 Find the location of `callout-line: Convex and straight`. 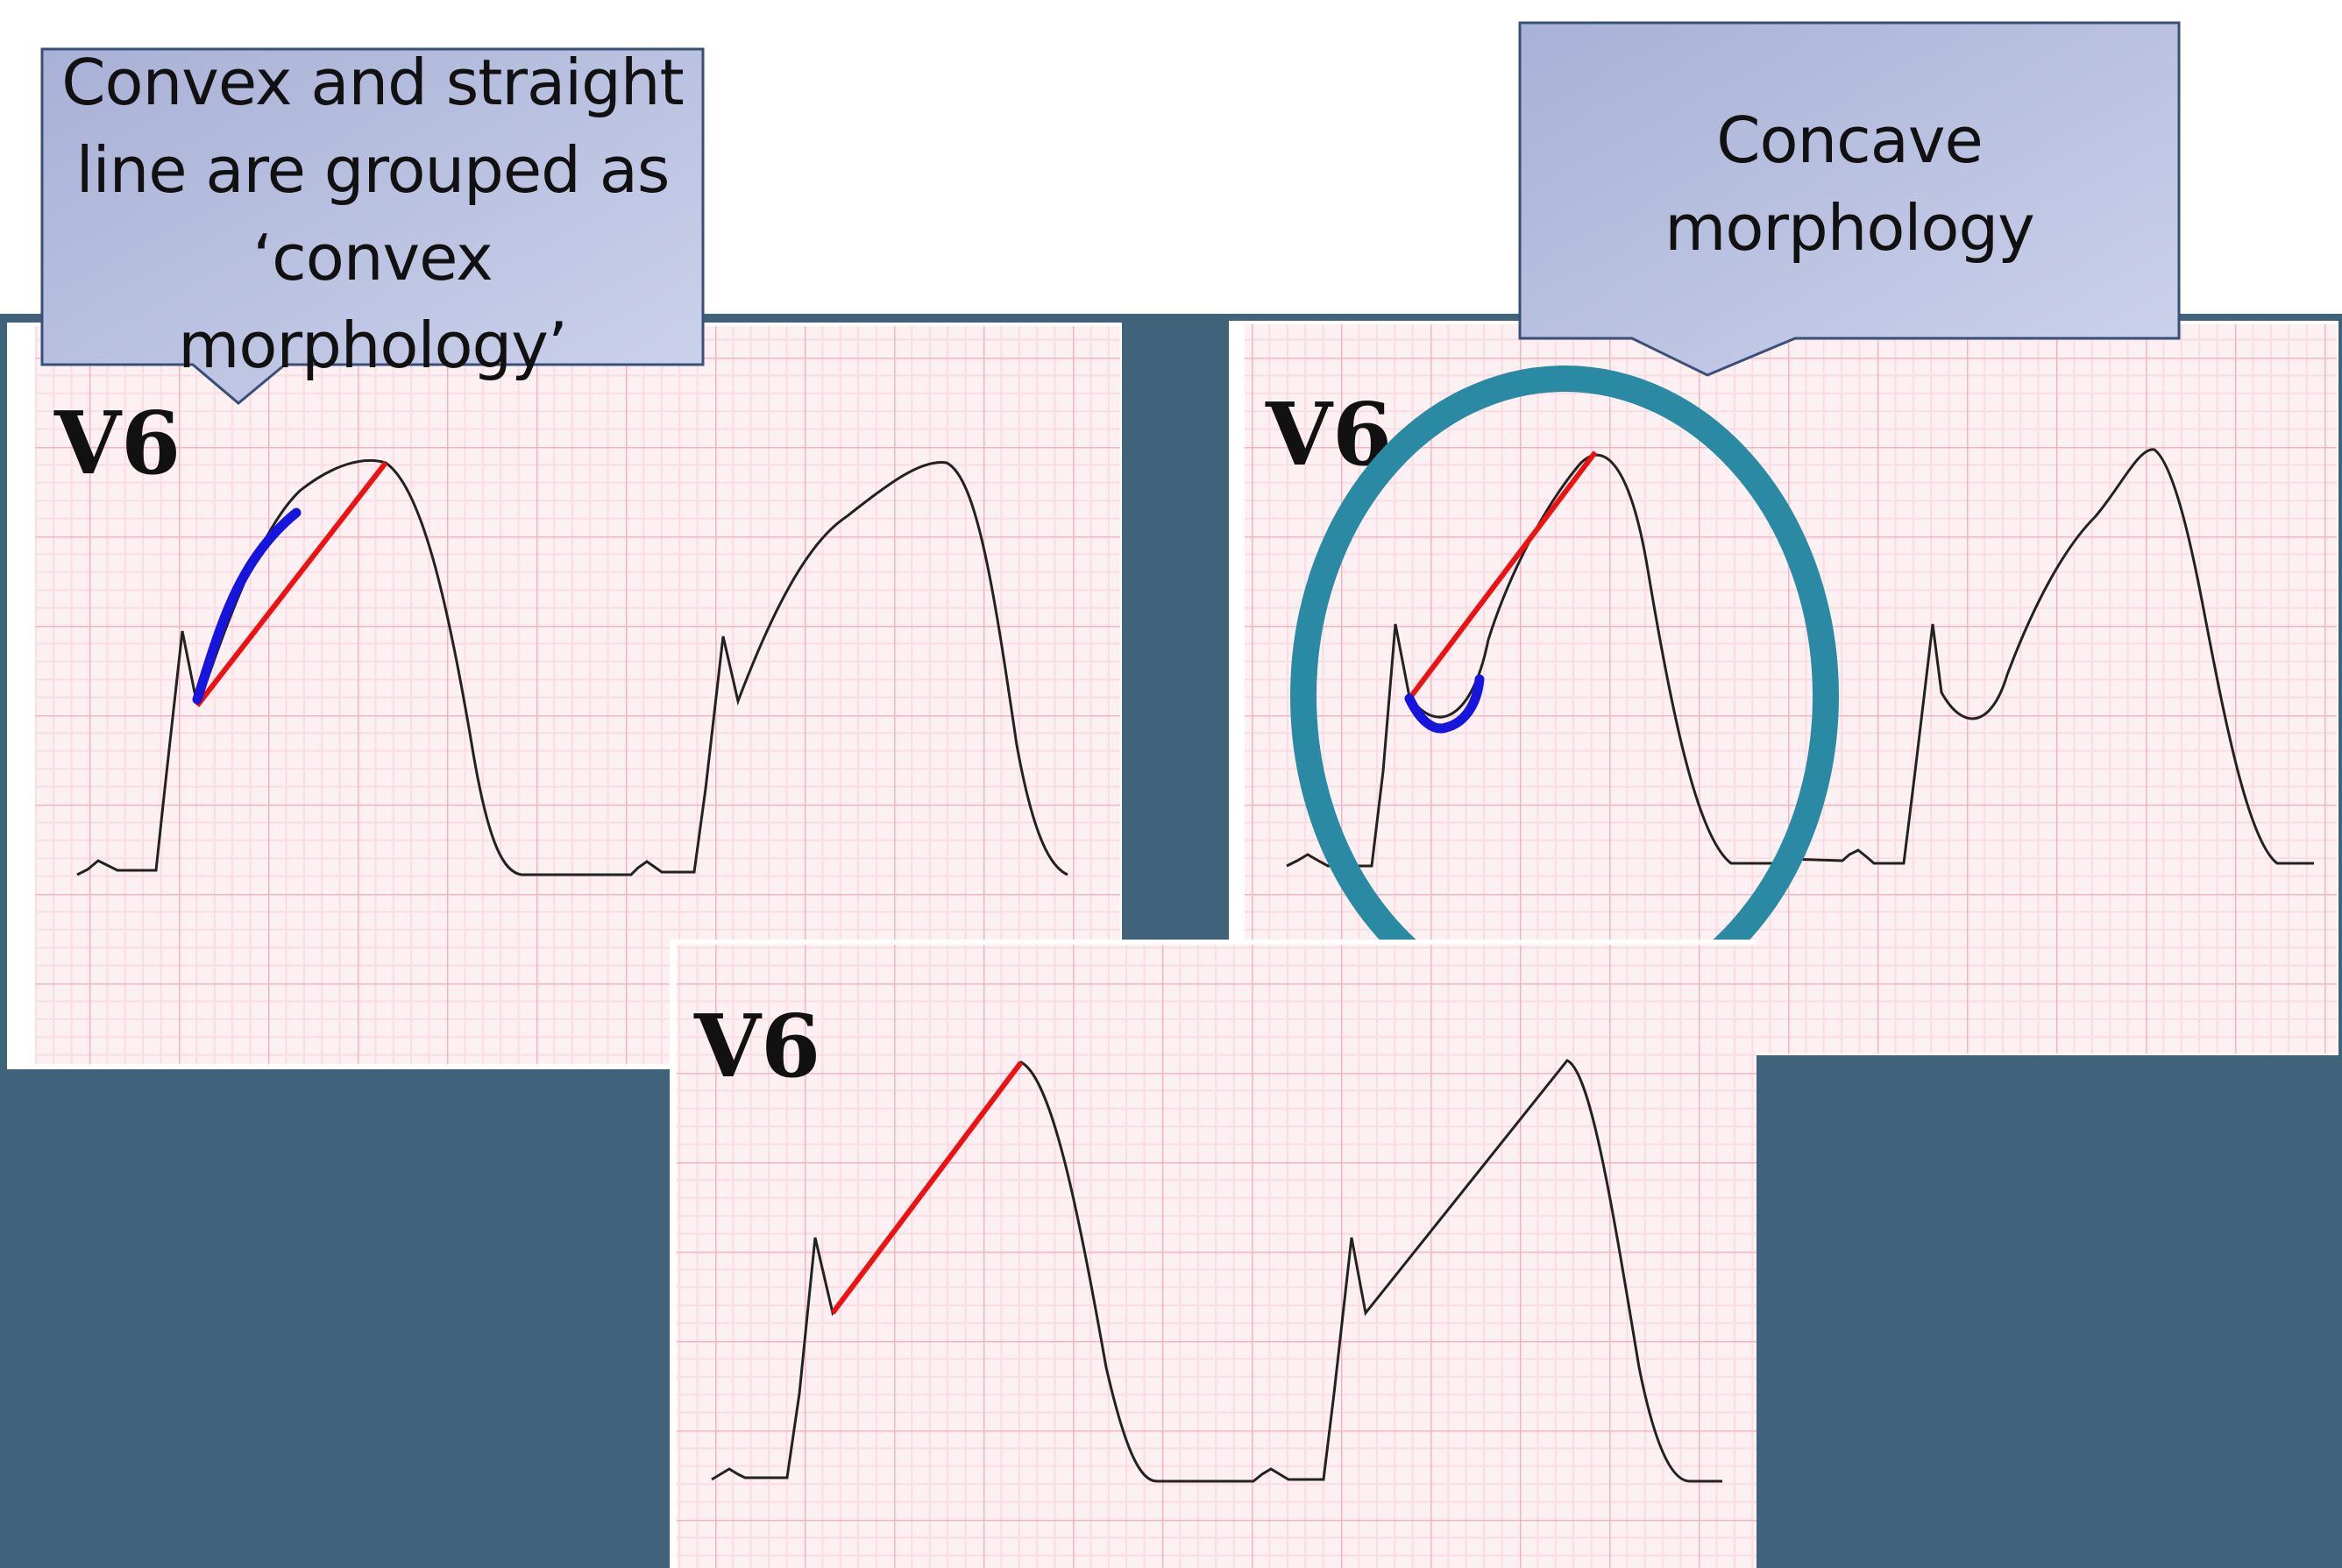

callout-line: Convex and straight is located at coordinates (372, 82).